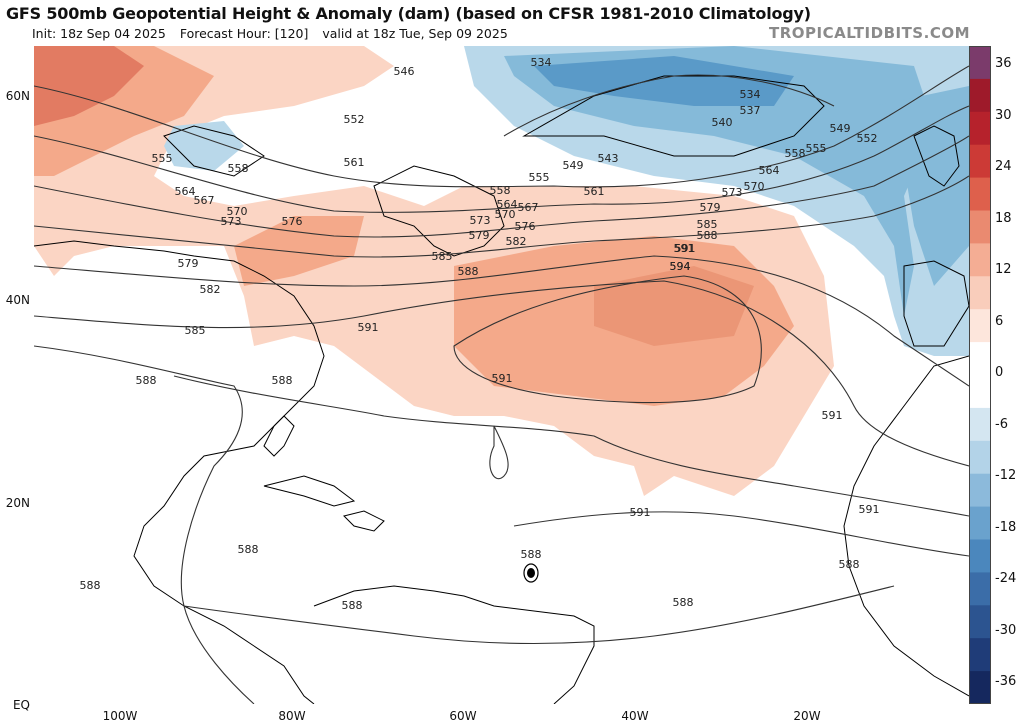  What do you see at coordinates (1006, 630) in the screenshot?
I see `colorbar-label: -30` at bounding box center [1006, 630].